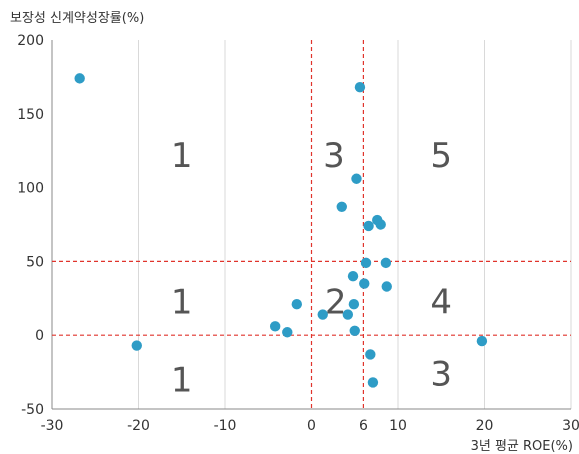 This screenshot has height=454, width=579. What do you see at coordinates (52, 426) in the screenshot?
I see `x-tick-label: -30` at bounding box center [52, 426].